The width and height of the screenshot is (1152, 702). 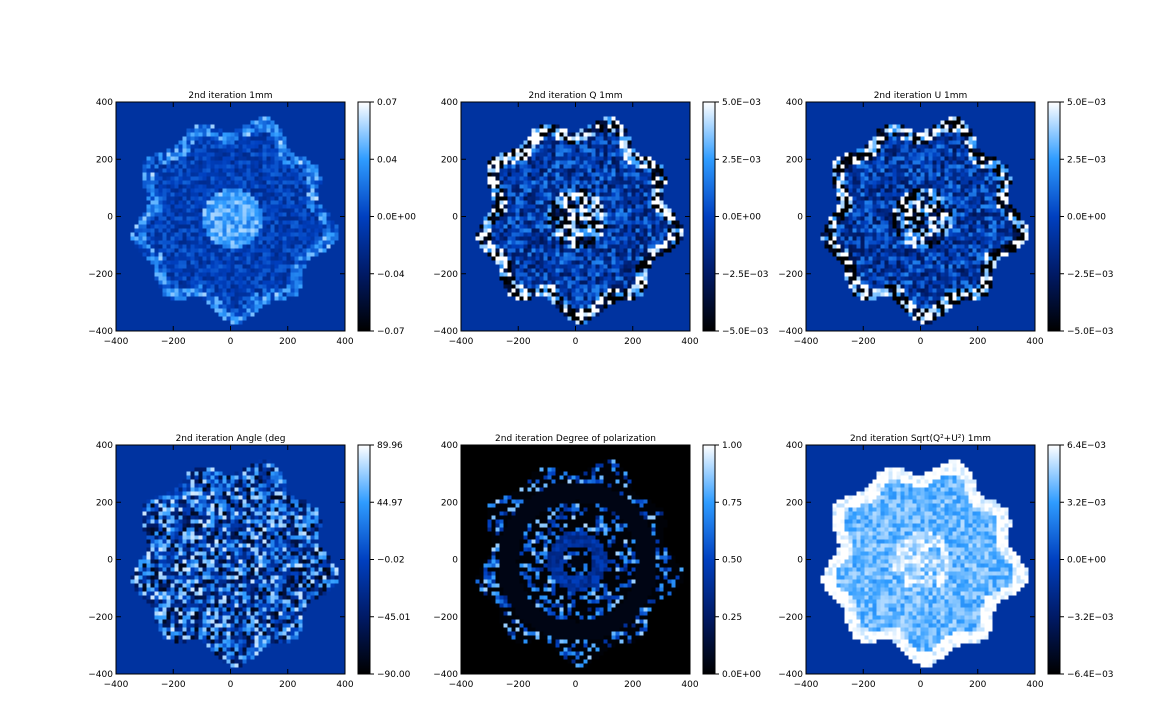 I want to click on colorbar-tick-label: 44.97, so click(x=390, y=503).